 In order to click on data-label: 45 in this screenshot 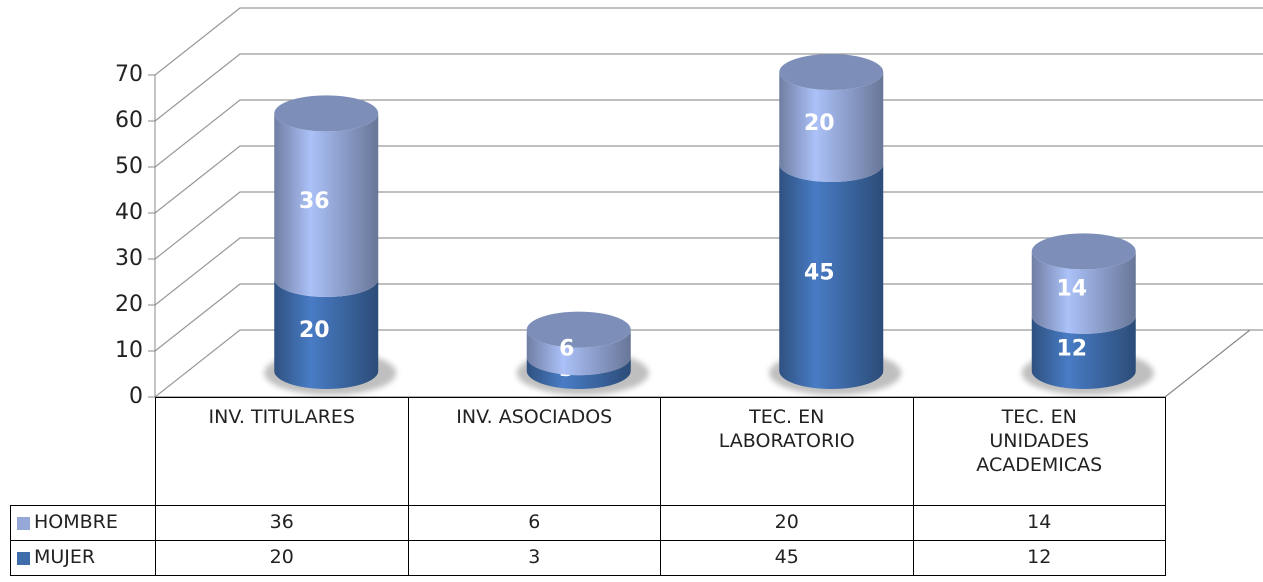, I will do `click(819, 273)`.